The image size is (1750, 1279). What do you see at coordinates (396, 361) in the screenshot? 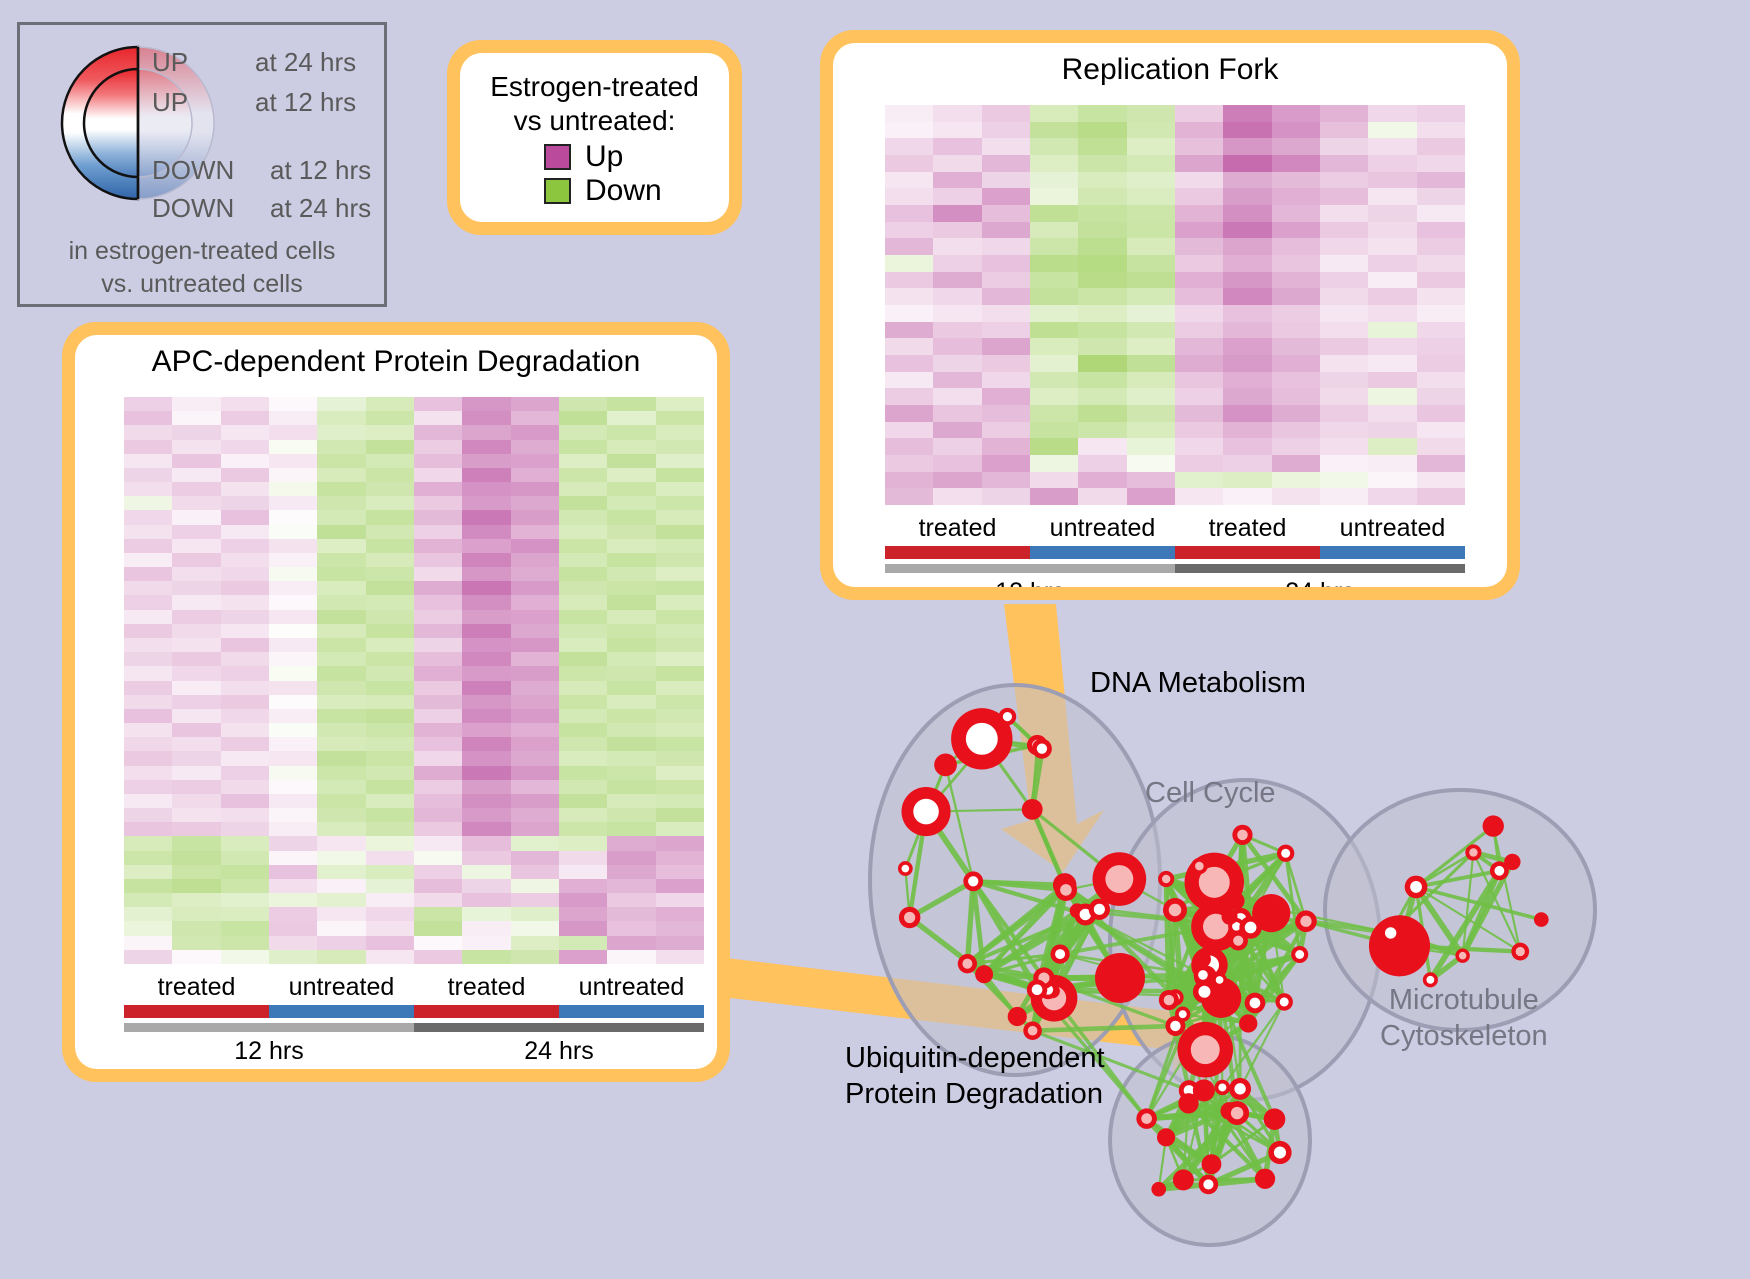
I see `apc-degradation-title: APC-dependent Protein Degradation` at bounding box center [396, 361].